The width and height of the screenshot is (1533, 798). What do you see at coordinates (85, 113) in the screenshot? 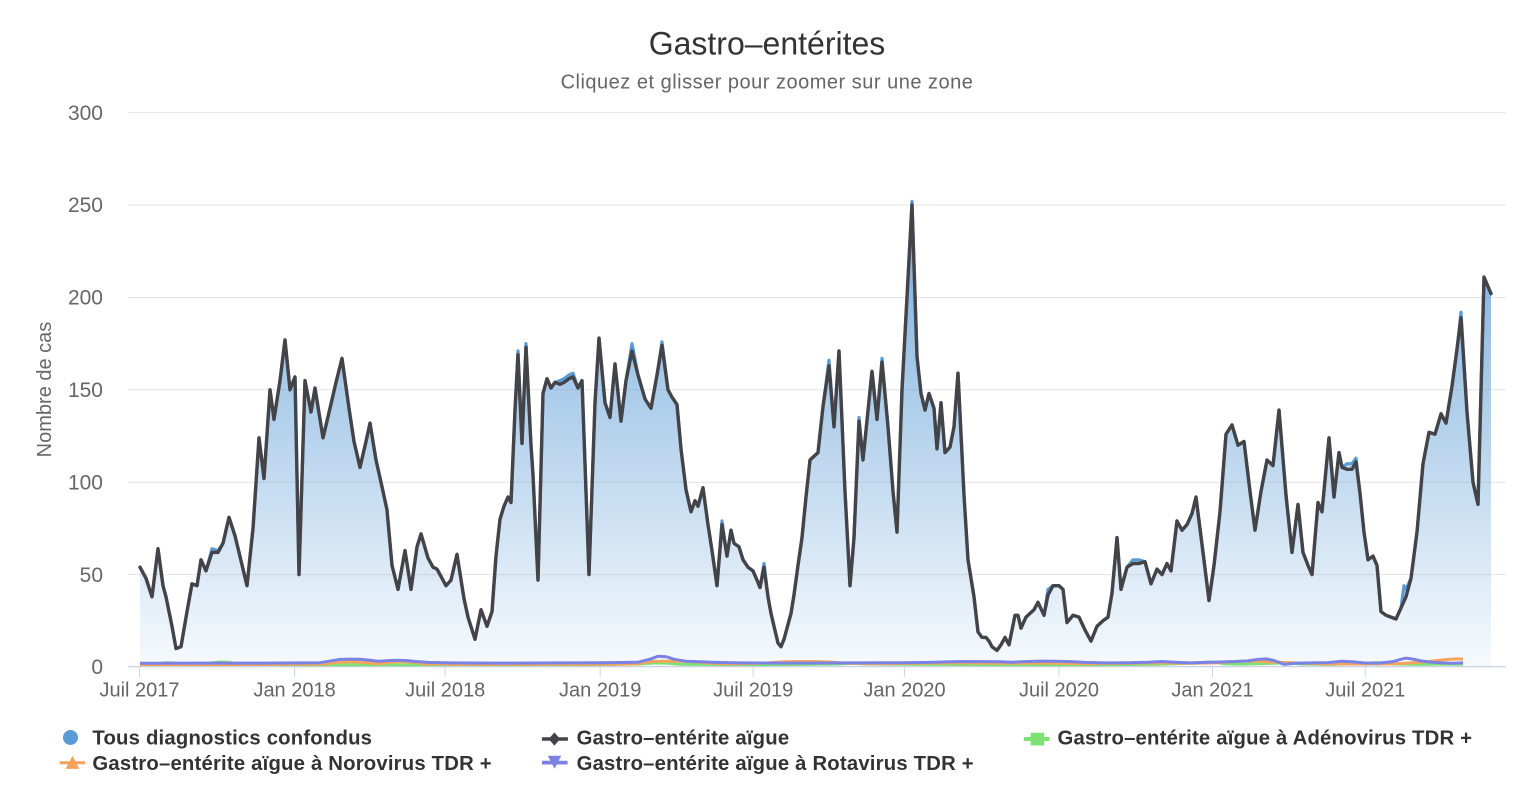
I see `svg-text: 300` at bounding box center [85, 113].